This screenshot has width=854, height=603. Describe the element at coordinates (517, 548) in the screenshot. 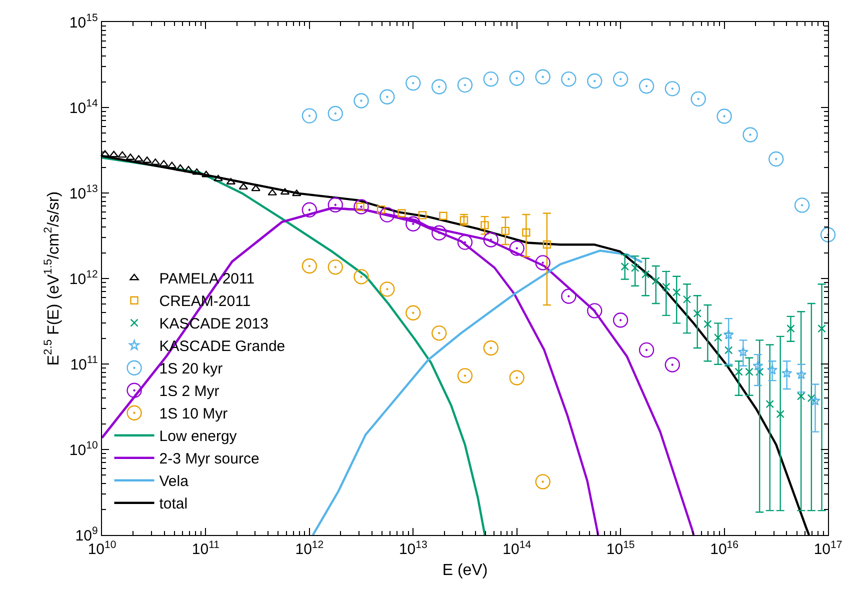

I see `x-tick-label: 10$^{14}$` at that location.